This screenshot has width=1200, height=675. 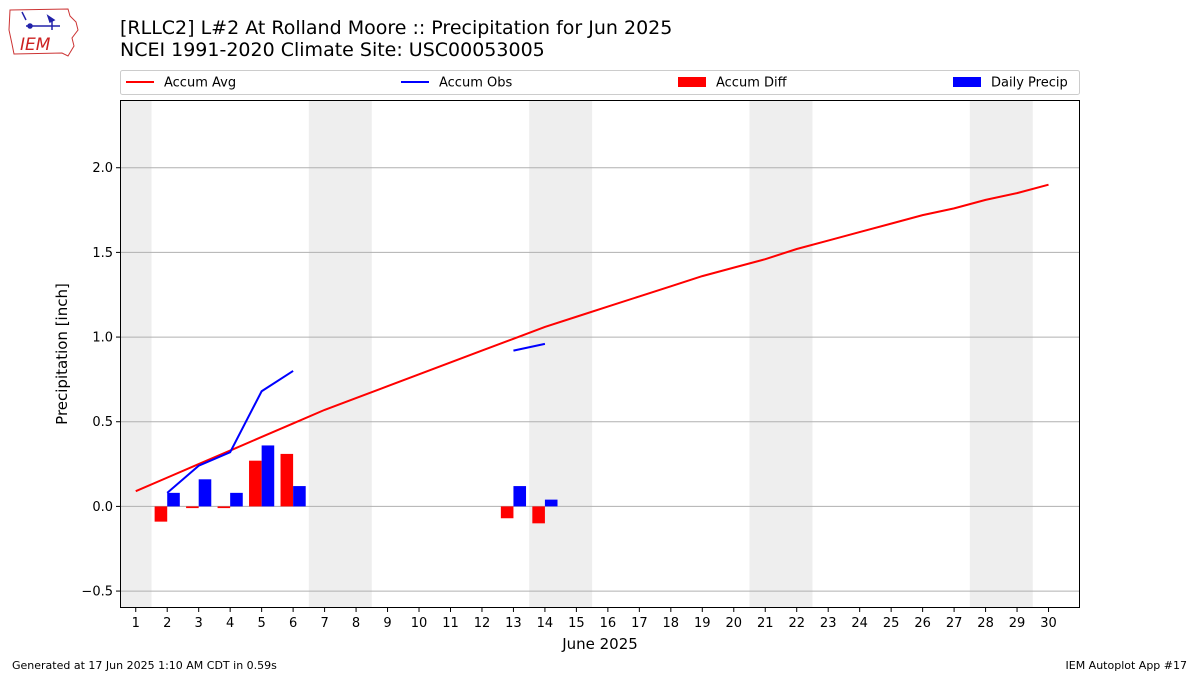 I want to click on x-tick-label: 15, so click(x=576, y=623).